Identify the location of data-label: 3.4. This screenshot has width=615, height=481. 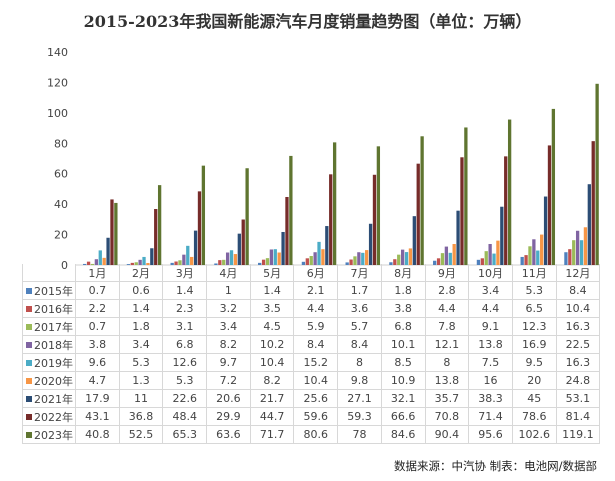
(228, 326).